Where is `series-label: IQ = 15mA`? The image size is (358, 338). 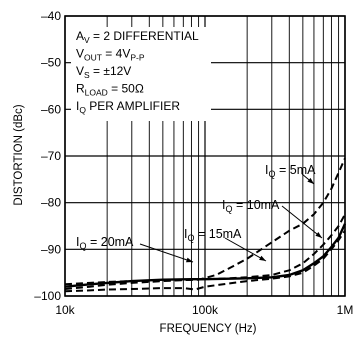 series-label: IQ = 15mA is located at coordinates (213, 235).